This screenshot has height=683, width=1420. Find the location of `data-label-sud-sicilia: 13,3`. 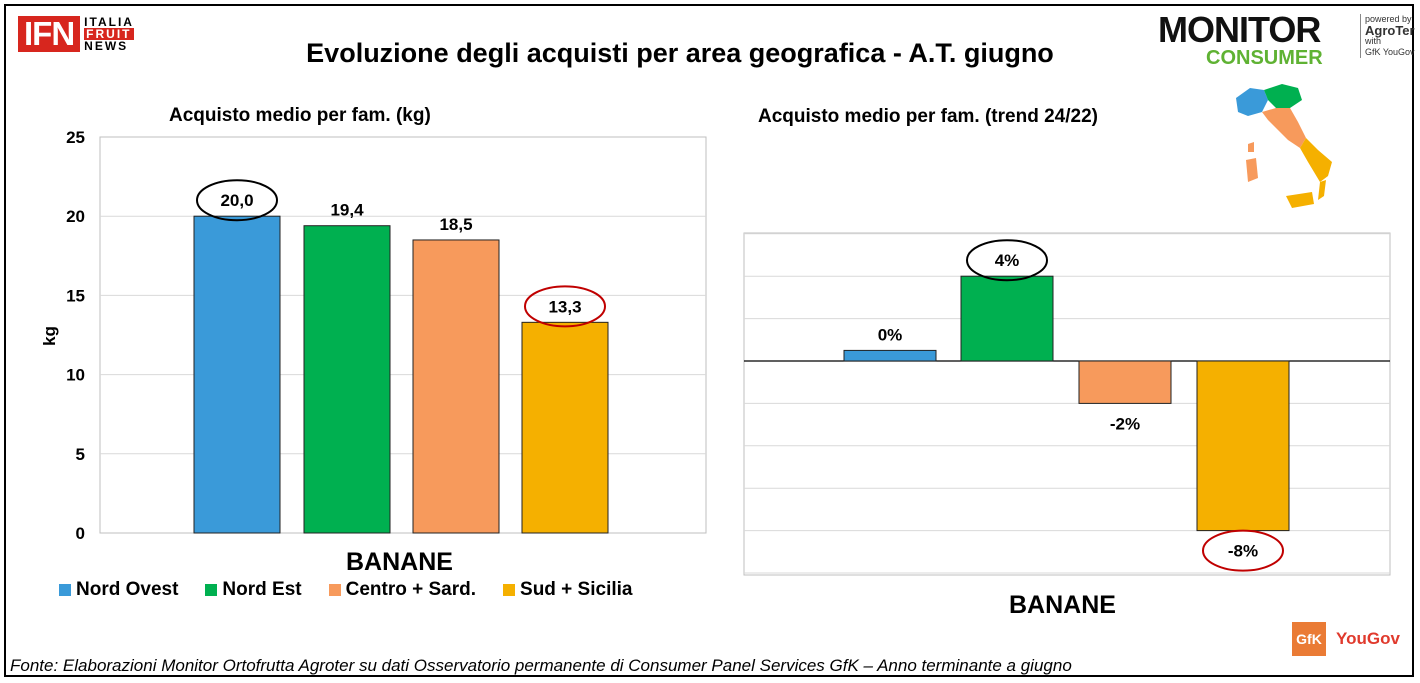

data-label-sud-sicilia: 13,3 is located at coordinates (564, 306).